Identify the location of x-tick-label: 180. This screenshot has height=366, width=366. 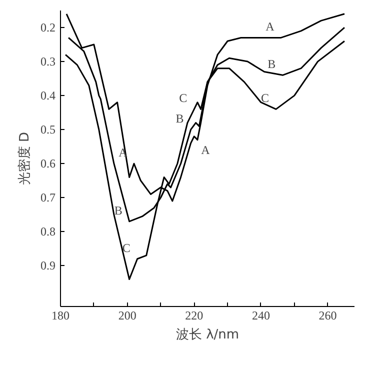
(61, 315).